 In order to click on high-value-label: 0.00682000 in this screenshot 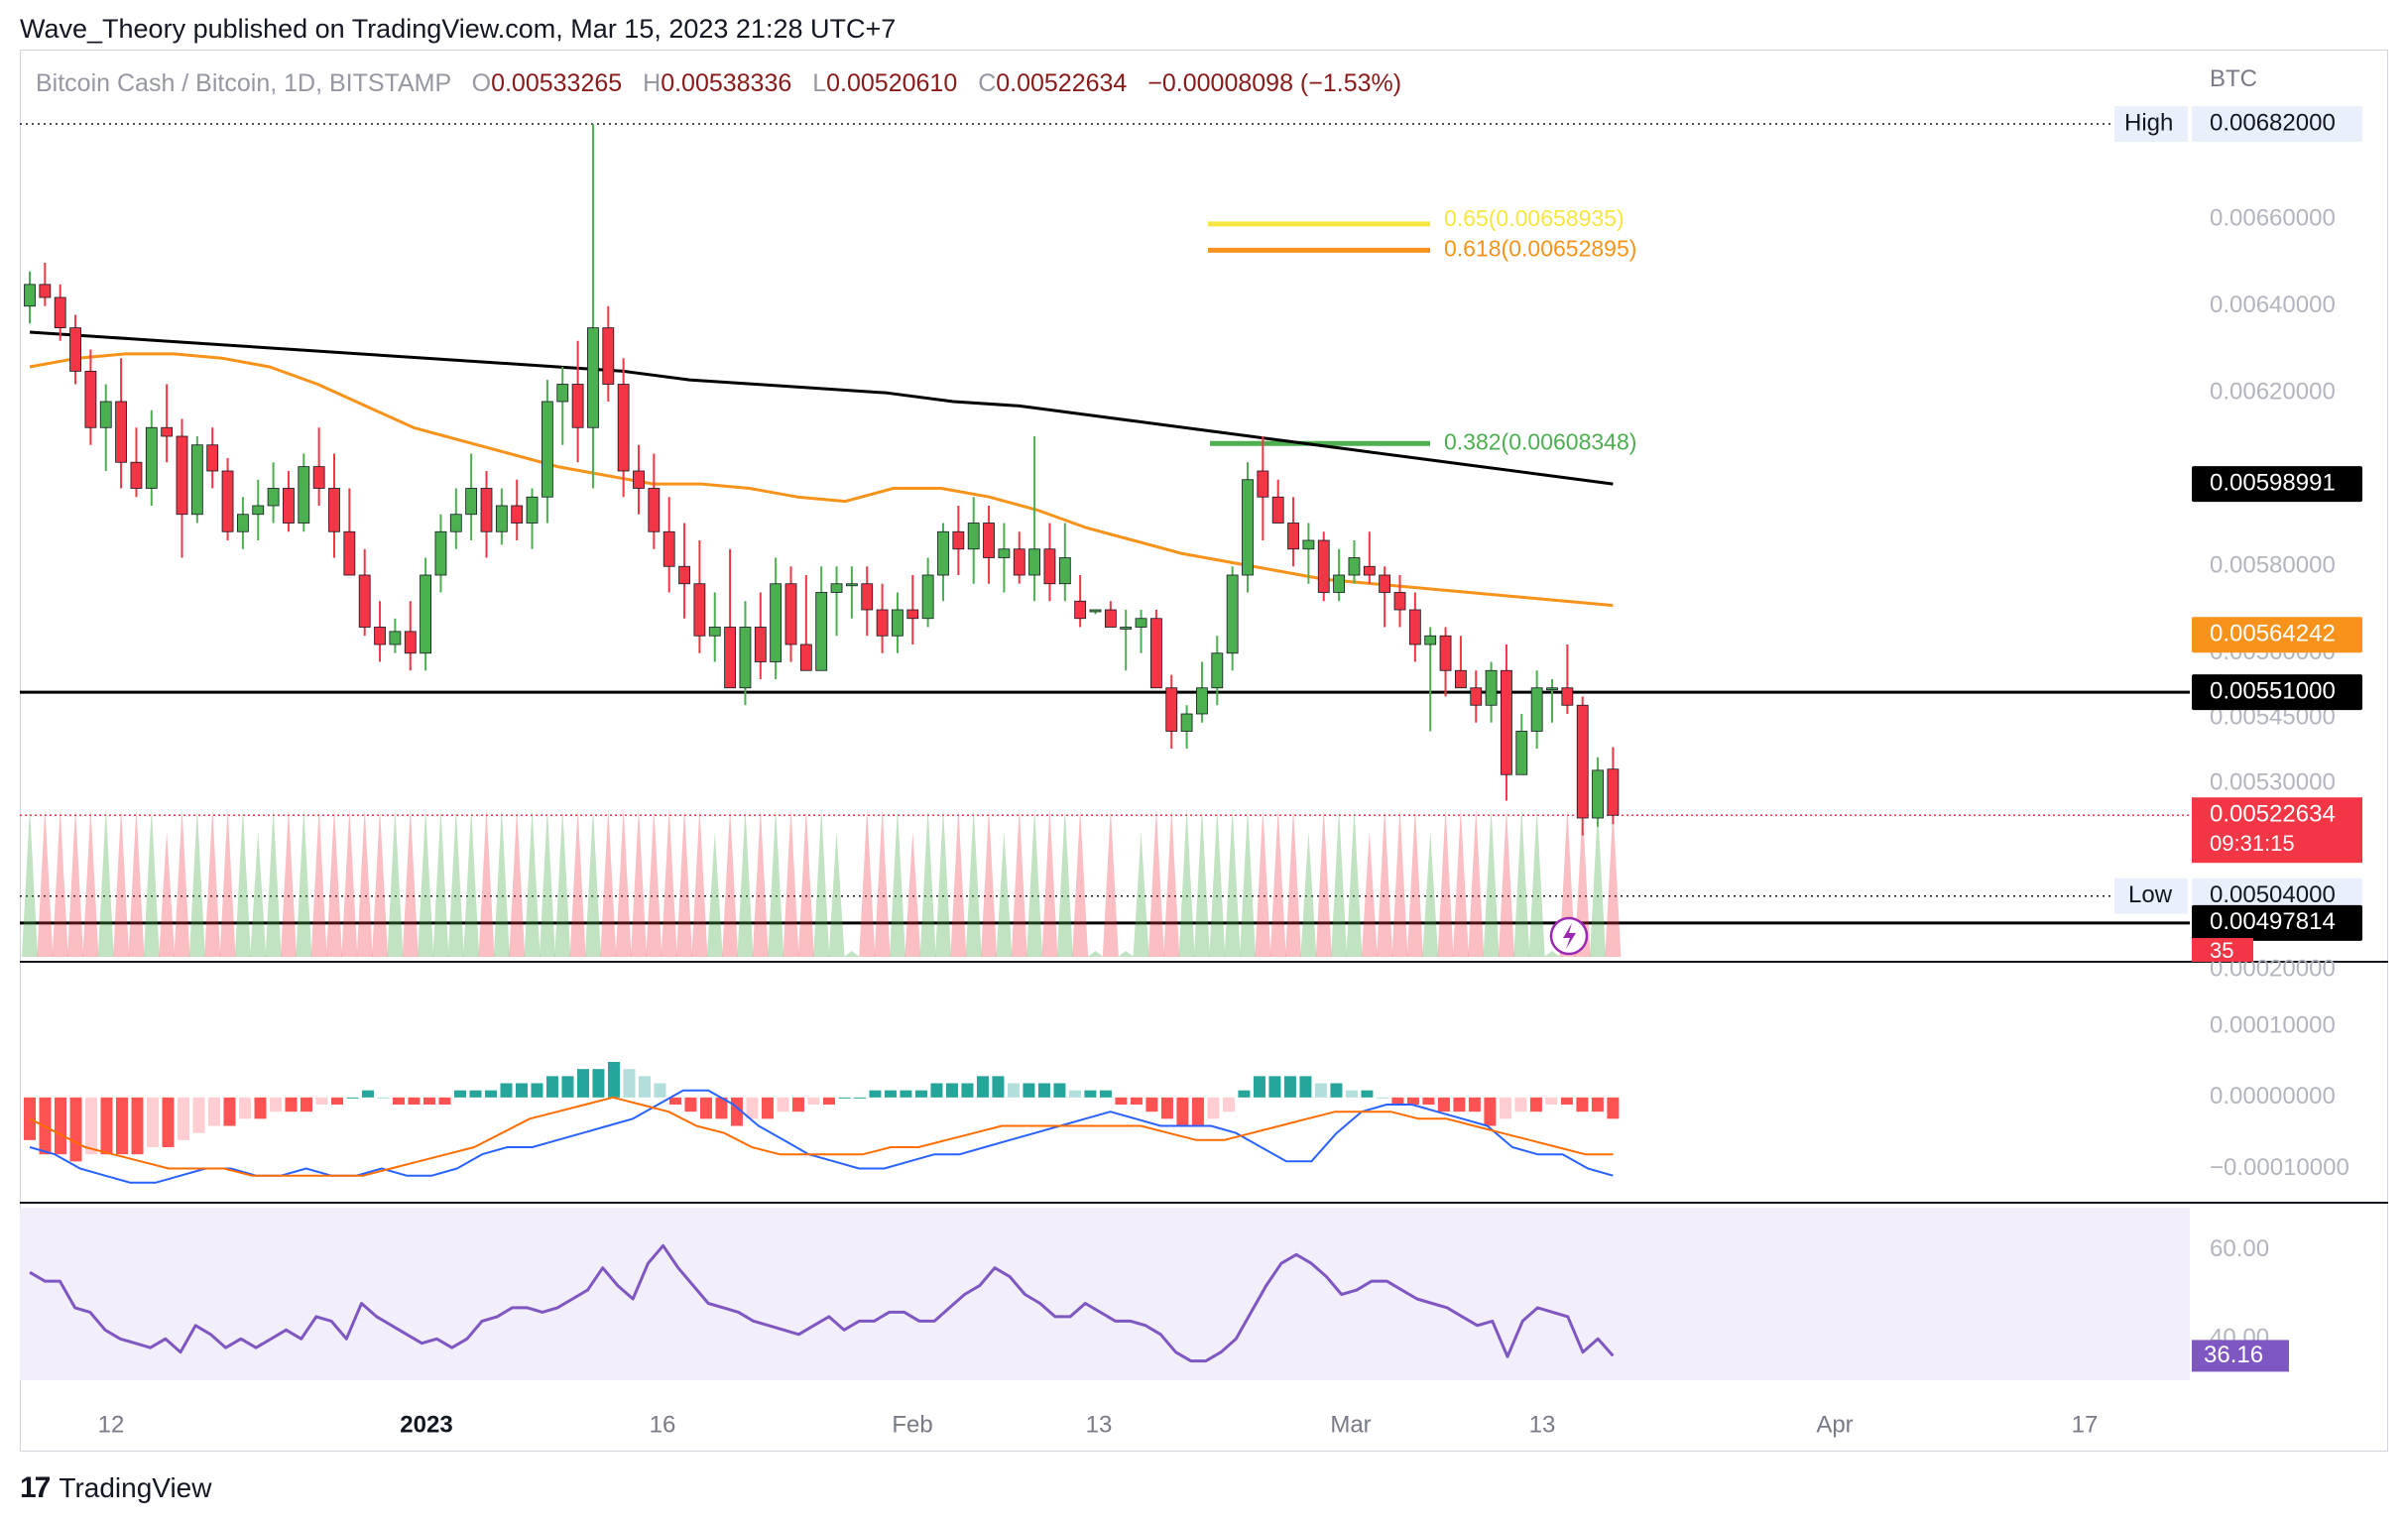, I will do `click(2273, 122)`.